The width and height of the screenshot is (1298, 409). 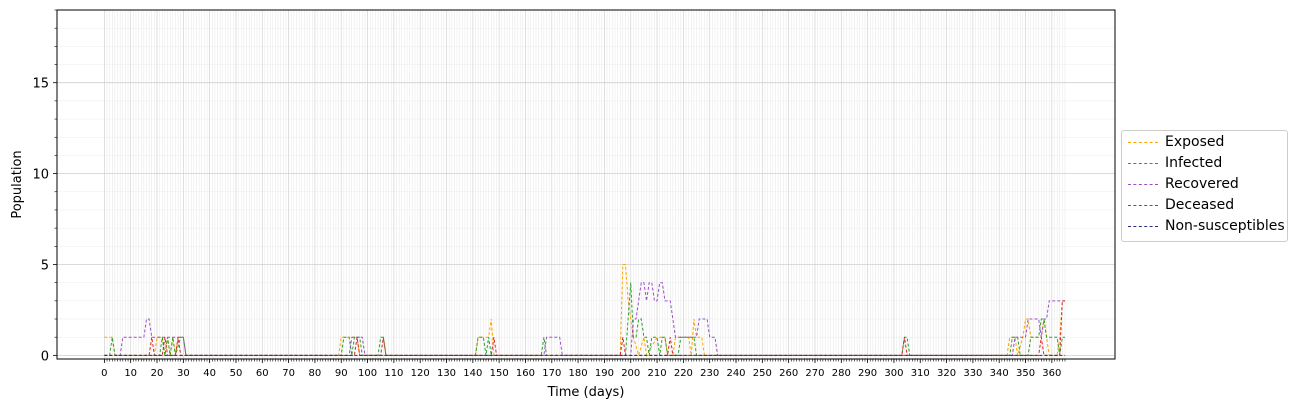 I want to click on x-tick-label: 160, so click(x=525, y=373).